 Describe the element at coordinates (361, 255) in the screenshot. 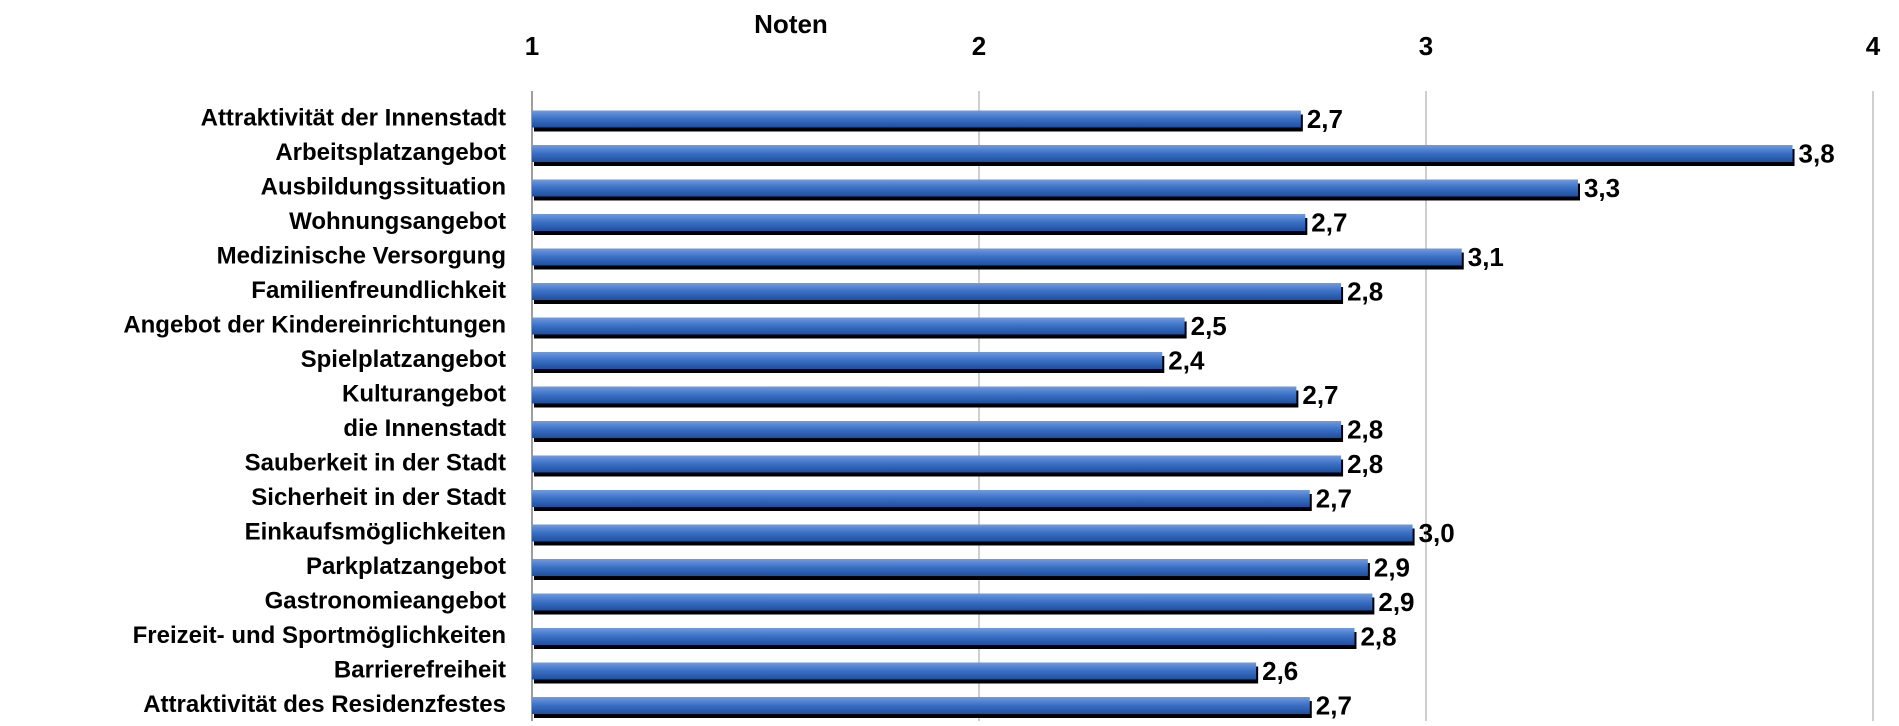

I see `y-tick-label: Medizinische Versorgung` at that location.